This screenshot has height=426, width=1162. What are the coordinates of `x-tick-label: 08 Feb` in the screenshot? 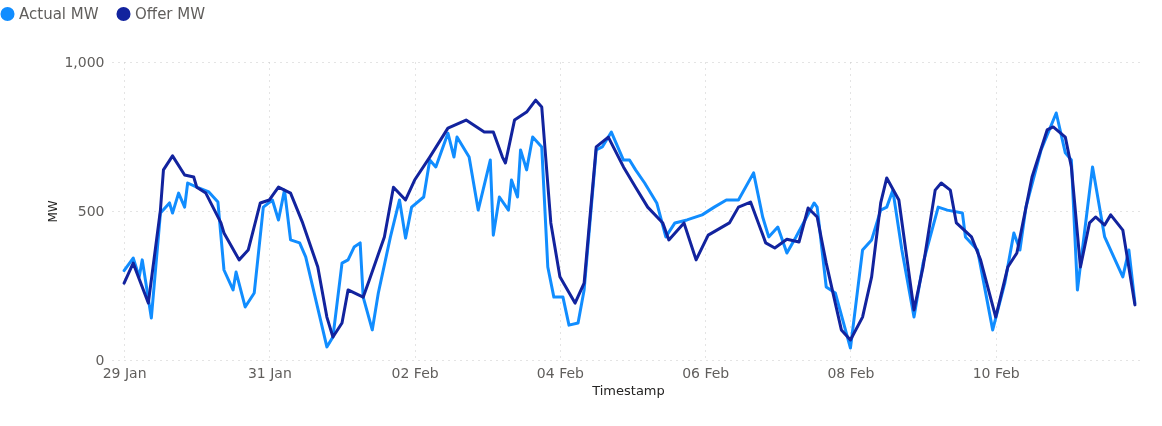 It's located at (851, 372).